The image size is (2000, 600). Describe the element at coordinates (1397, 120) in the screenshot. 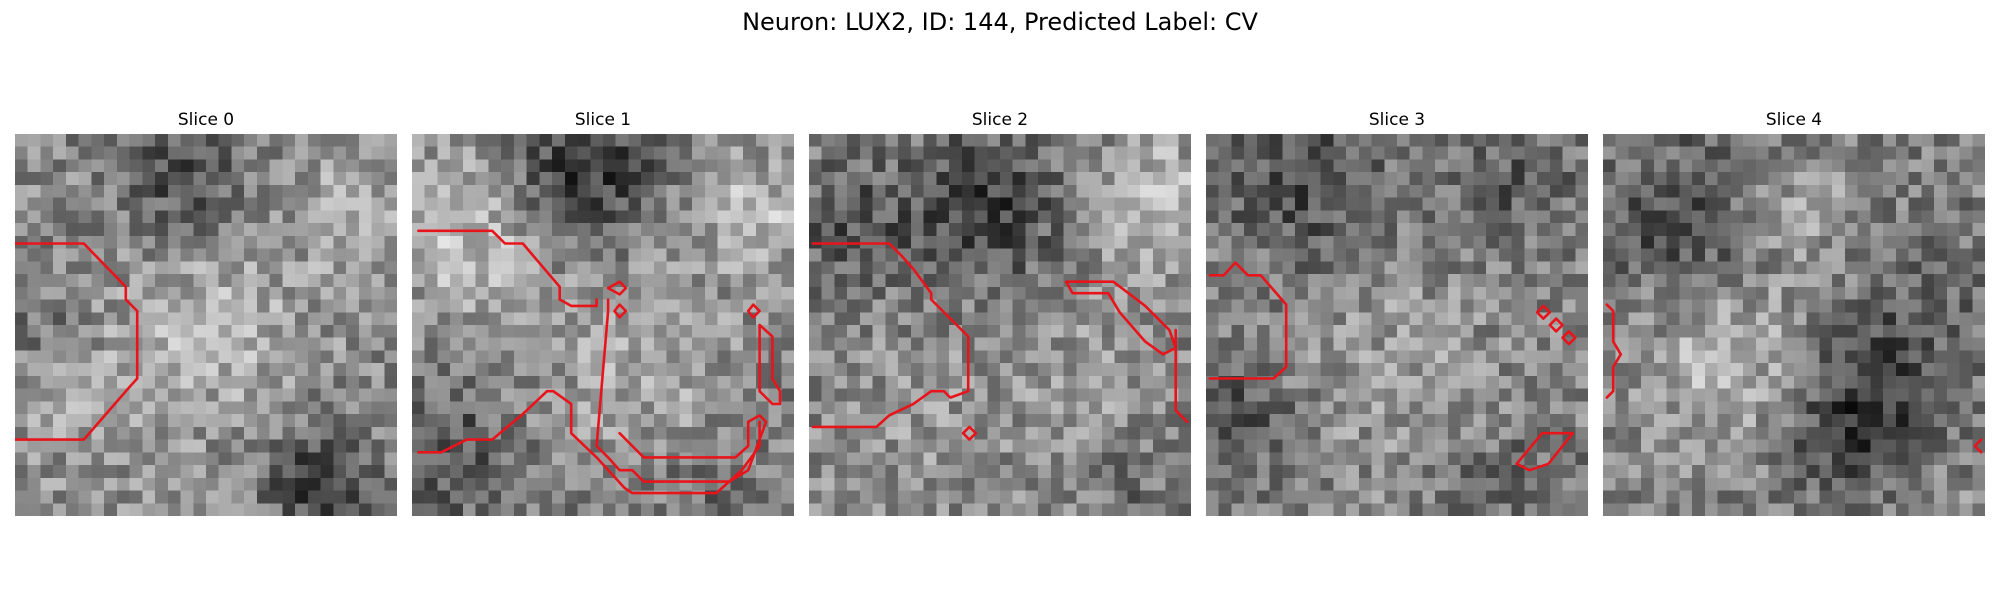

I see `slice-title-3: Slice 3` at that location.